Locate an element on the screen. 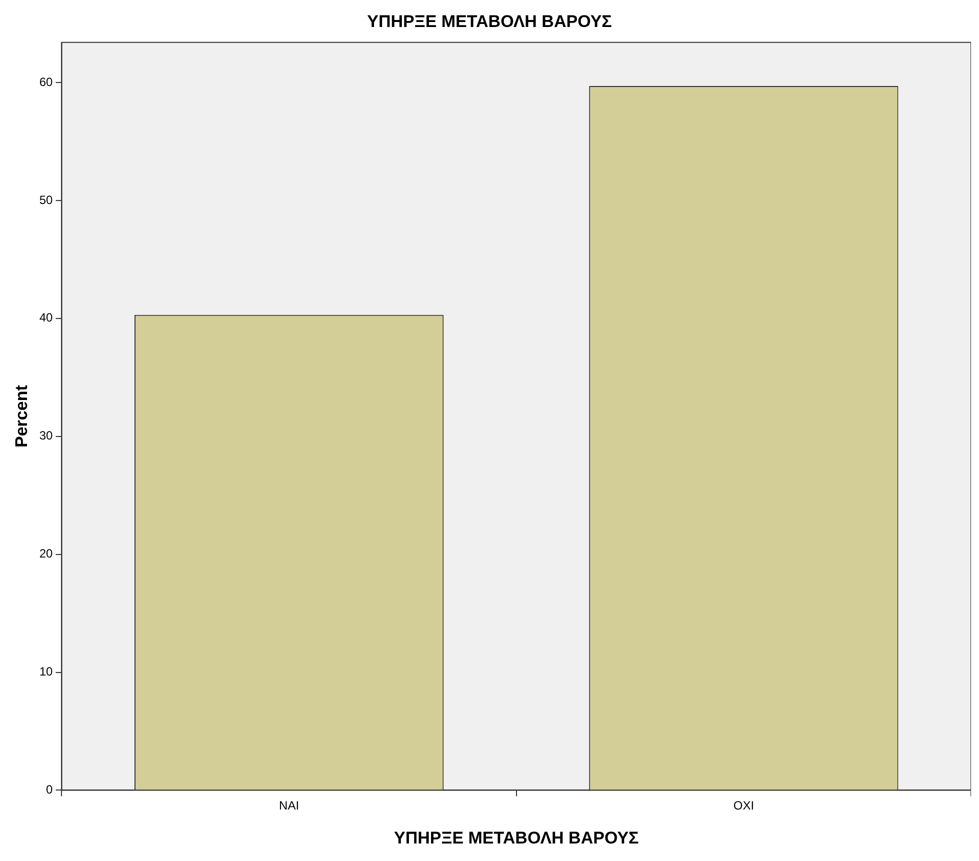 This screenshot has width=979, height=861. x-tick-label: ΟΧΙ is located at coordinates (743, 805).